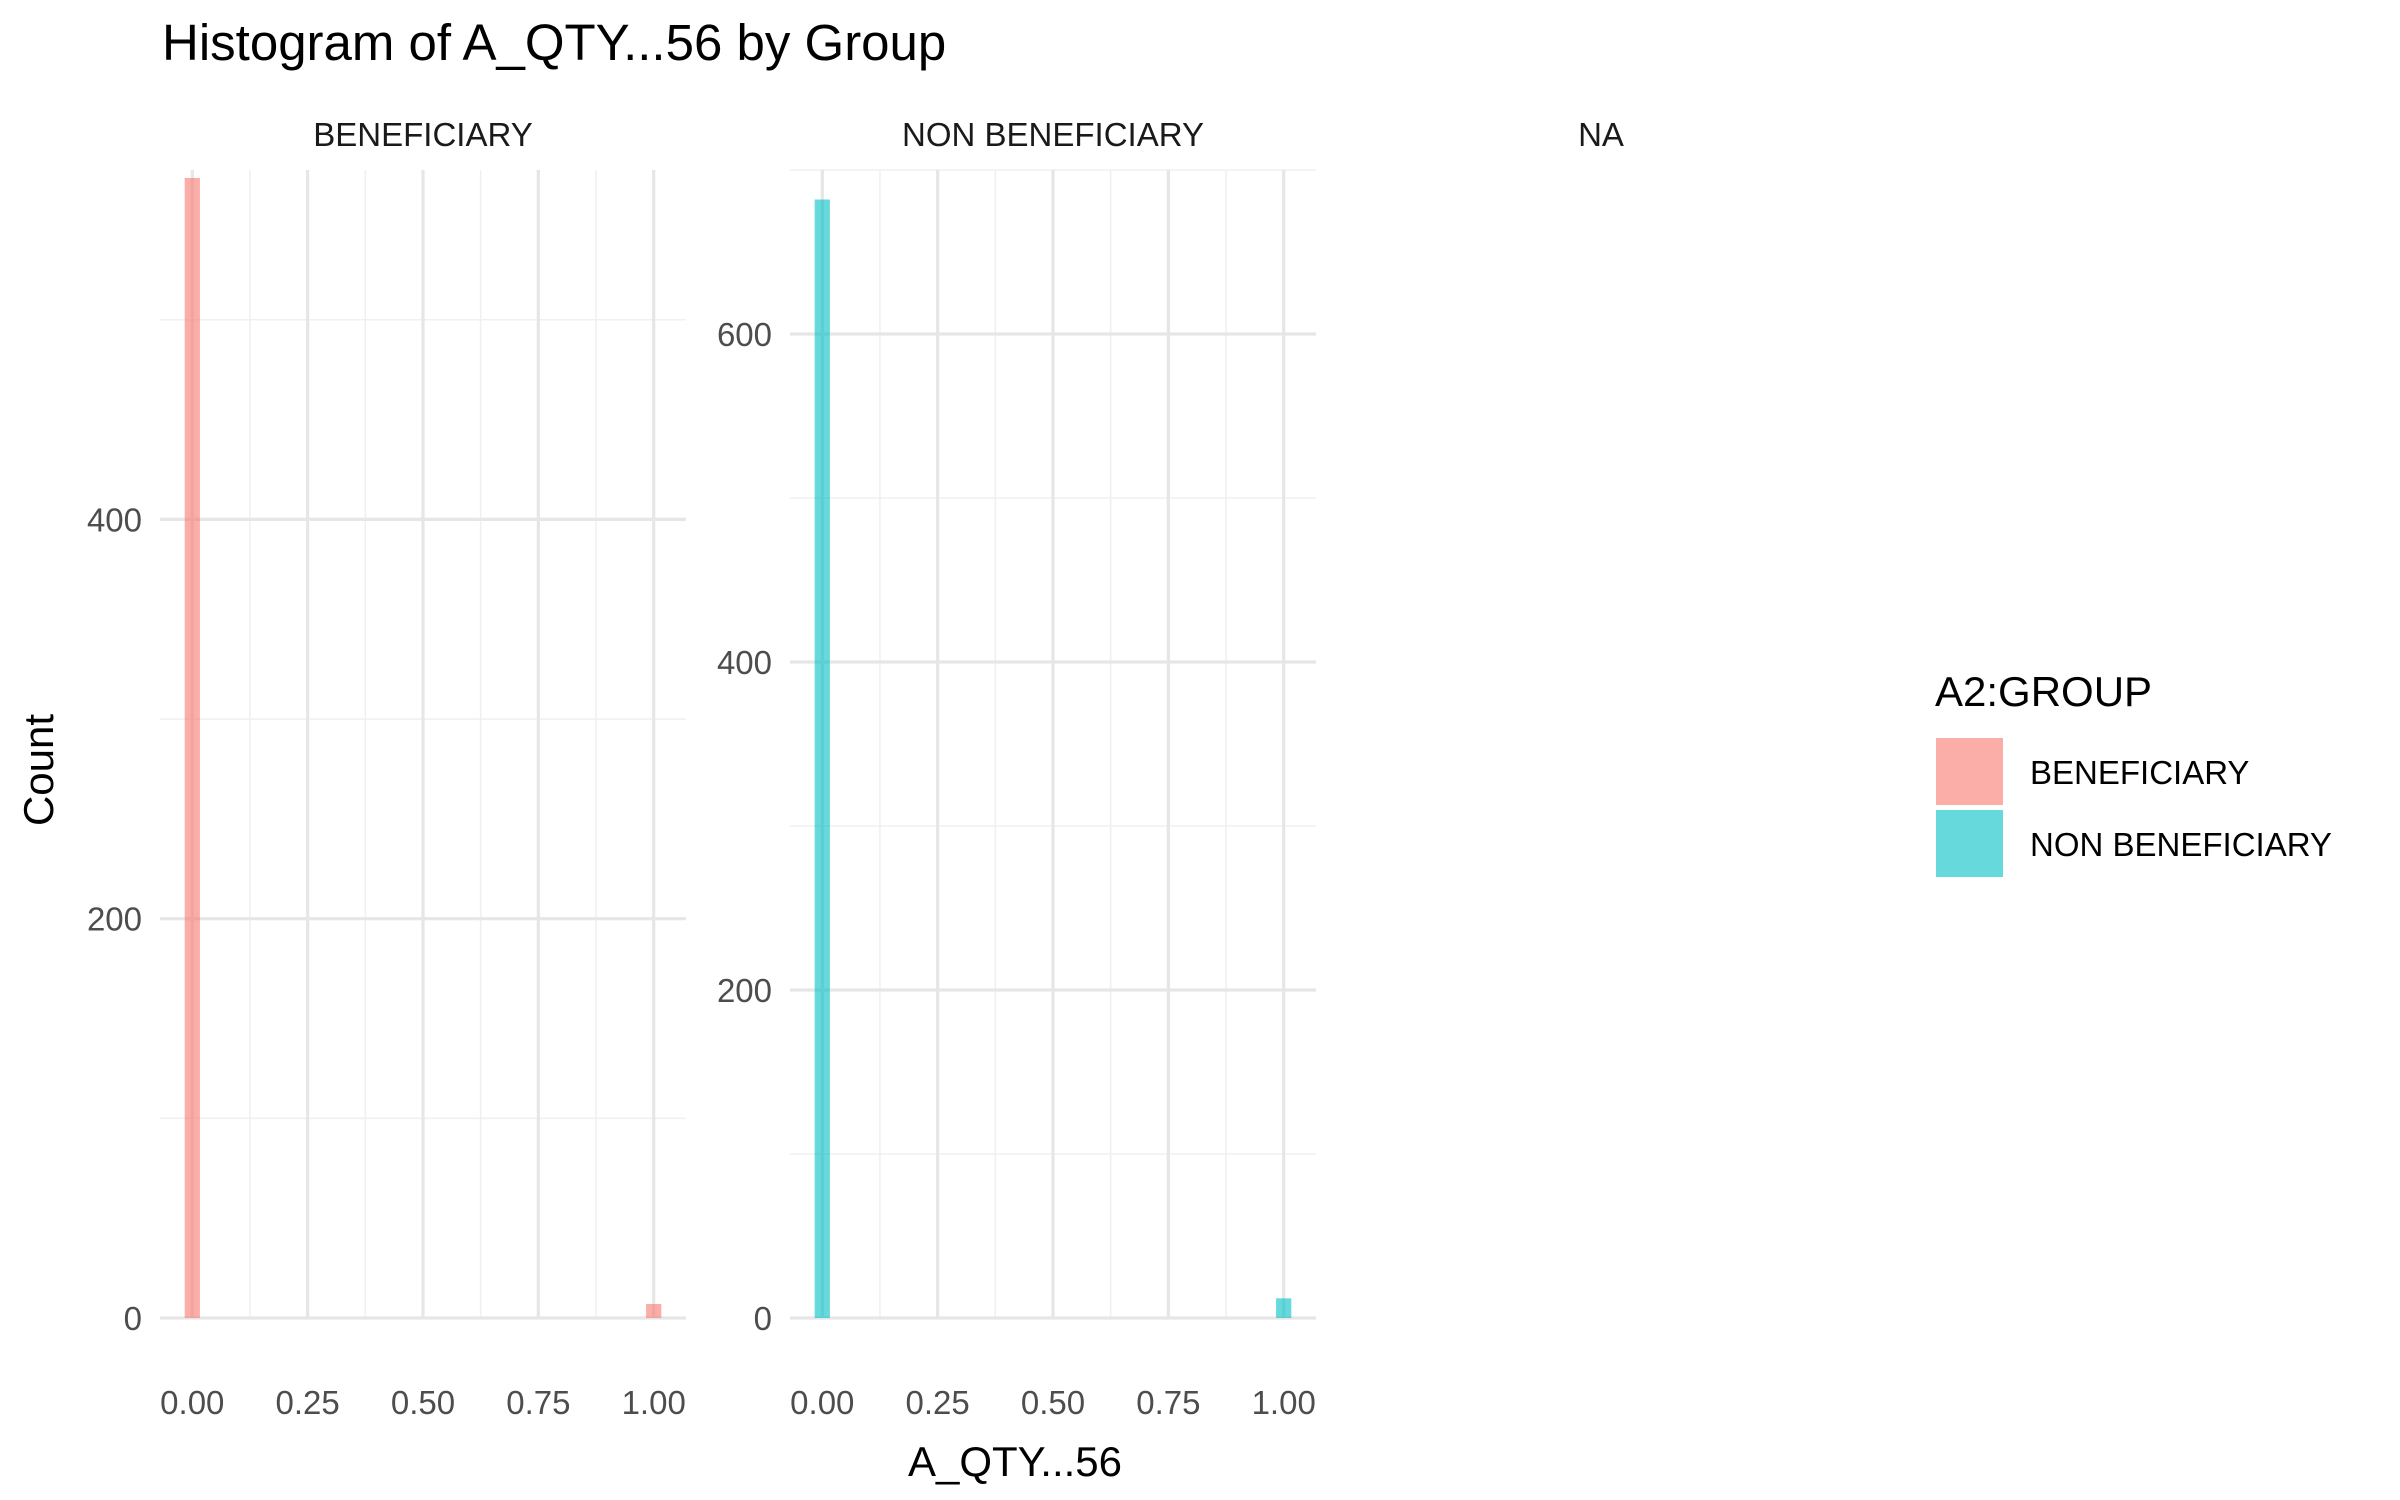 The height and width of the screenshot is (1500, 2400). Describe the element at coordinates (1969, 843) in the screenshot. I see `legend-key-non-beneficiary` at that location.